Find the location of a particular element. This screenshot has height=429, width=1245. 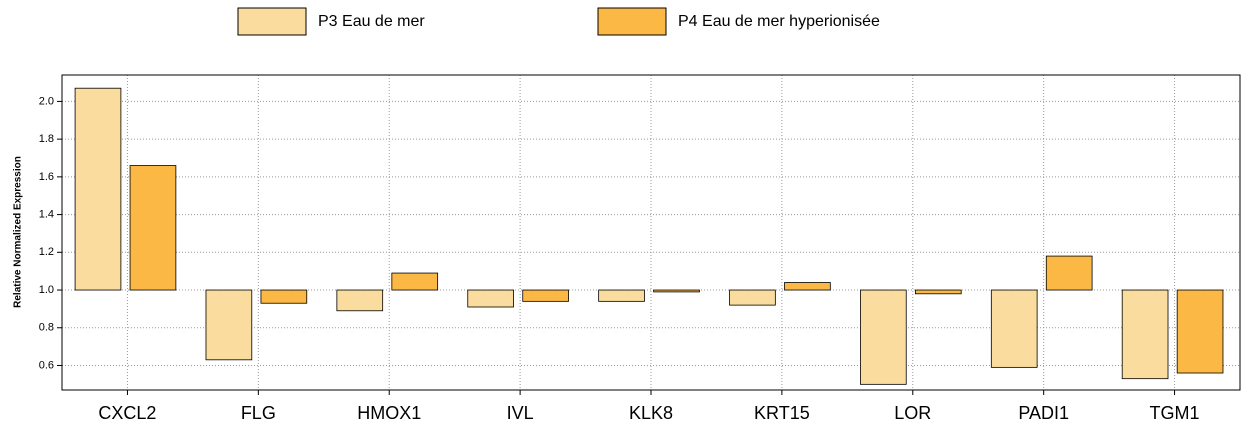

x-tick-label: KRT15 is located at coordinates (782, 413).